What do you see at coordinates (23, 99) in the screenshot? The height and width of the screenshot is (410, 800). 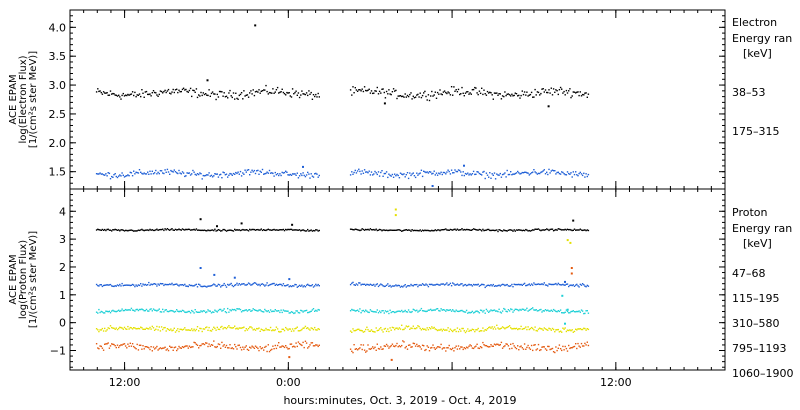 I see `y-axis-label: log(Electron Flux)` at bounding box center [23, 99].